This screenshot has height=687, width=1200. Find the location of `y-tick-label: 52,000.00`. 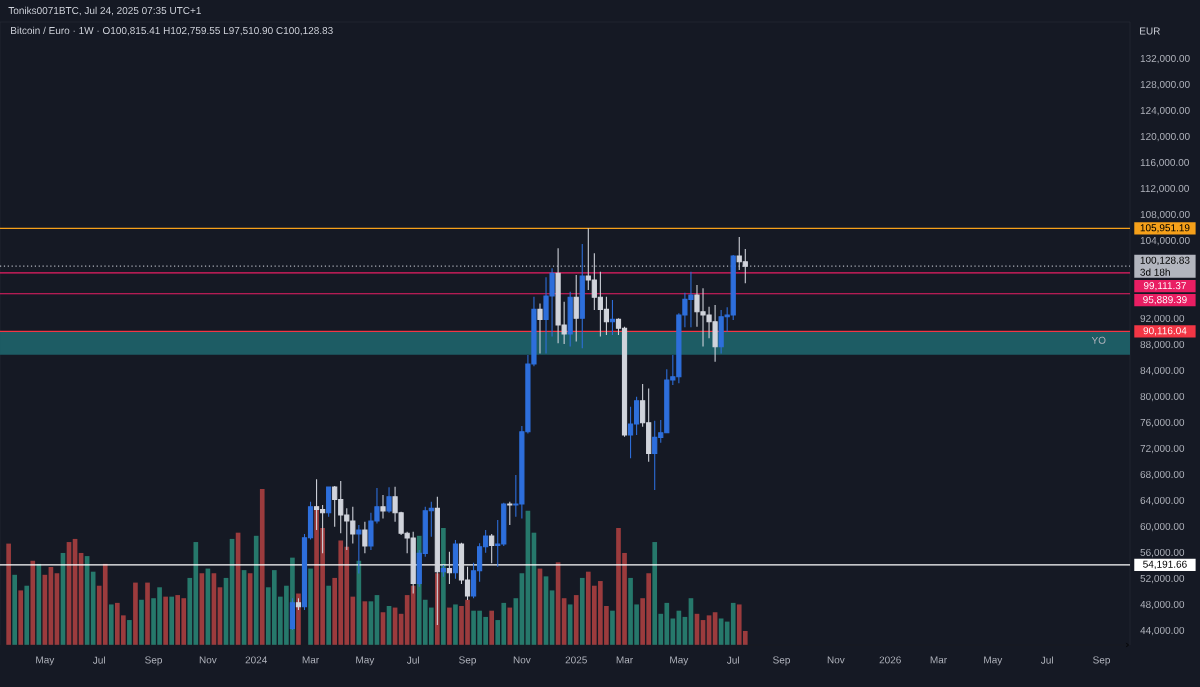

y-tick-label: 52,000.00 is located at coordinates (1162, 579).